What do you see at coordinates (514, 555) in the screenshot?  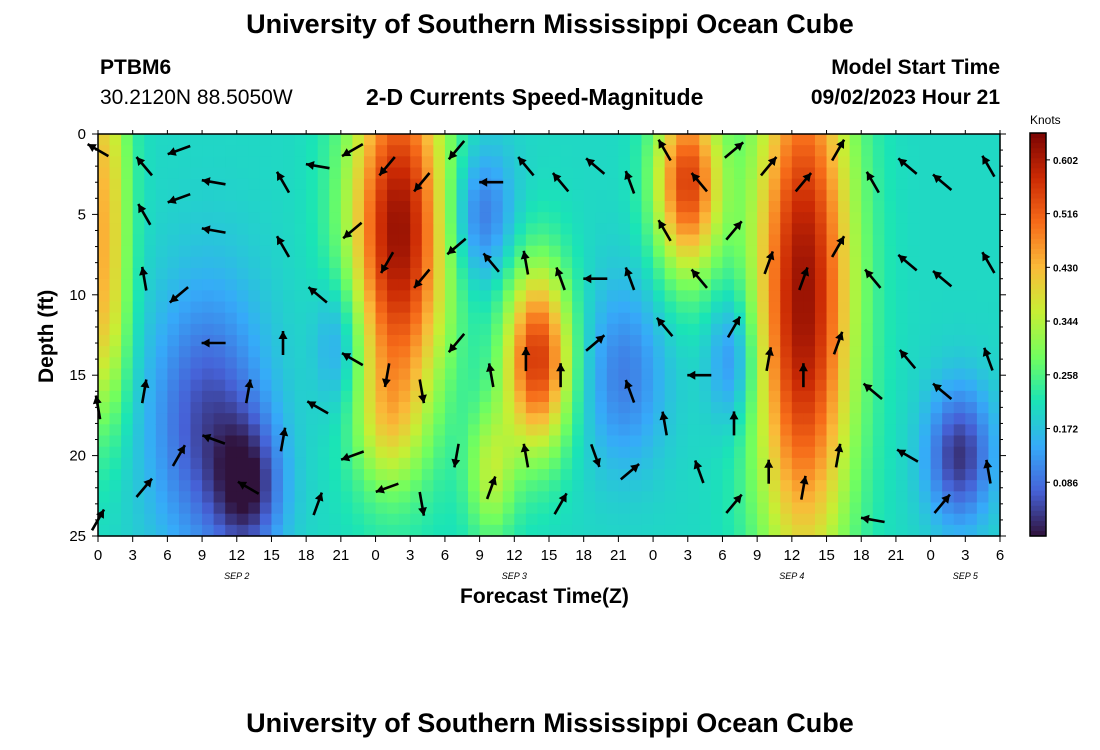 I see `x-tick-label: 12` at bounding box center [514, 555].